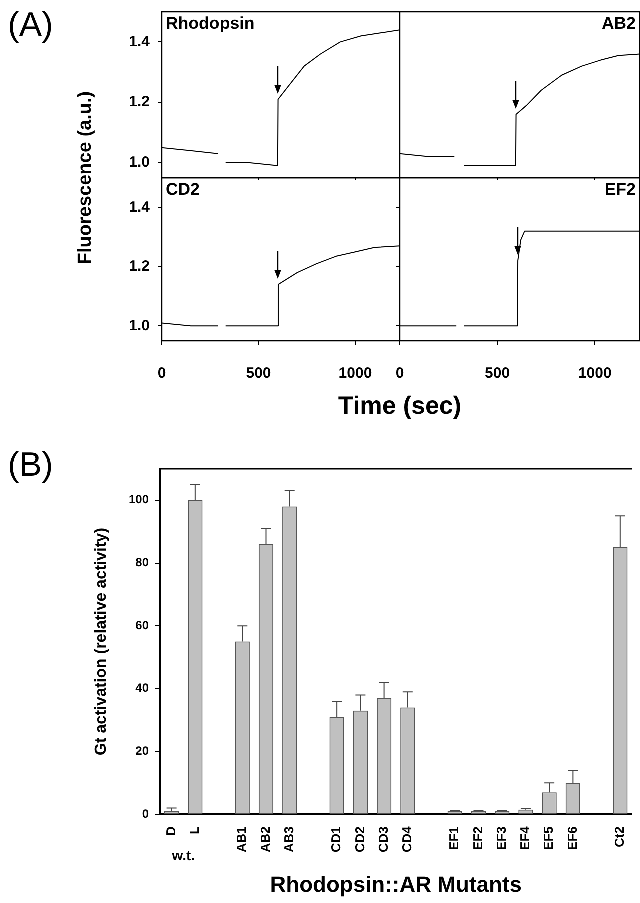  Describe the element at coordinates (454, 838) in the screenshot. I see `x-tick-label: EF1` at that location.